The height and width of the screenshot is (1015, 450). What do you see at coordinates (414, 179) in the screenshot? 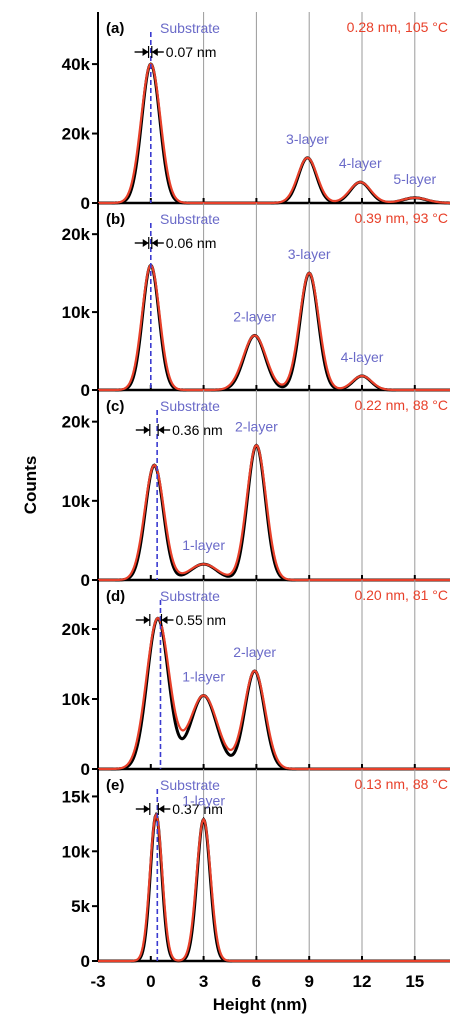
I see `peak-label: 5-layer` at bounding box center [414, 179].